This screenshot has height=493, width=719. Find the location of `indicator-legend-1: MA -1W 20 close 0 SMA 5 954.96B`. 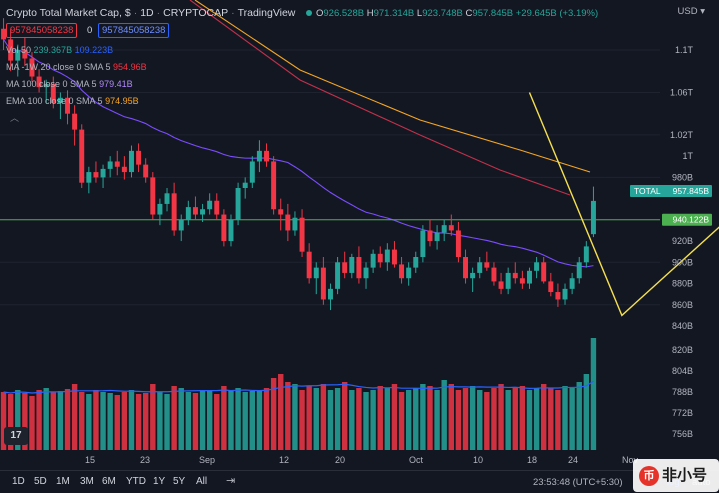

indicator-legend-1: MA -1W 20 close 0 SMA 5 954.96B is located at coordinates (76, 67).